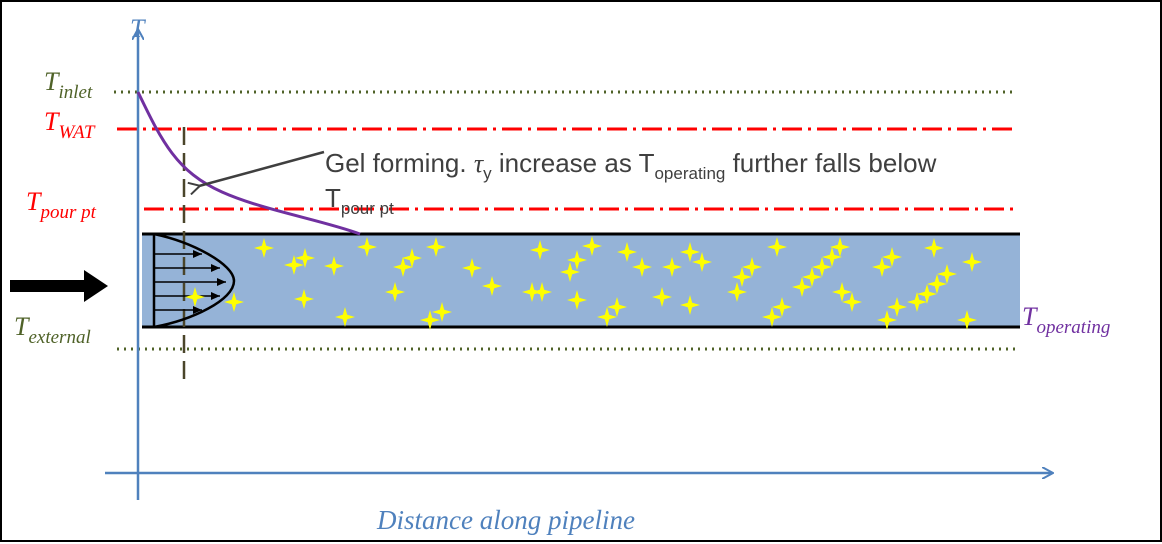  I want to click on temperature-curve, so click(248, 163).